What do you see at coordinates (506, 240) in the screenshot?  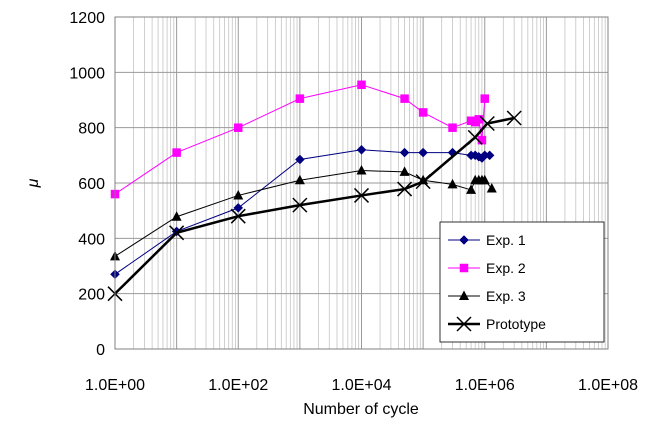 I see `legend-label: Exp. 1` at bounding box center [506, 240].